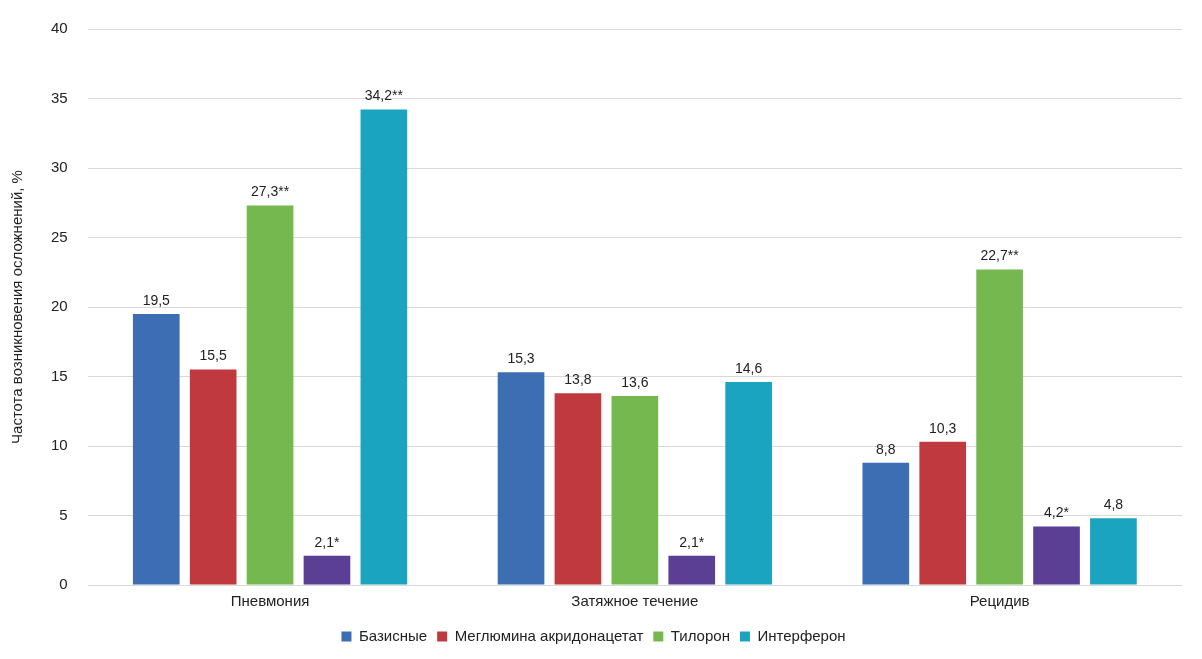  I want to click on x-tick-label: Затяжное течение, so click(635, 601).